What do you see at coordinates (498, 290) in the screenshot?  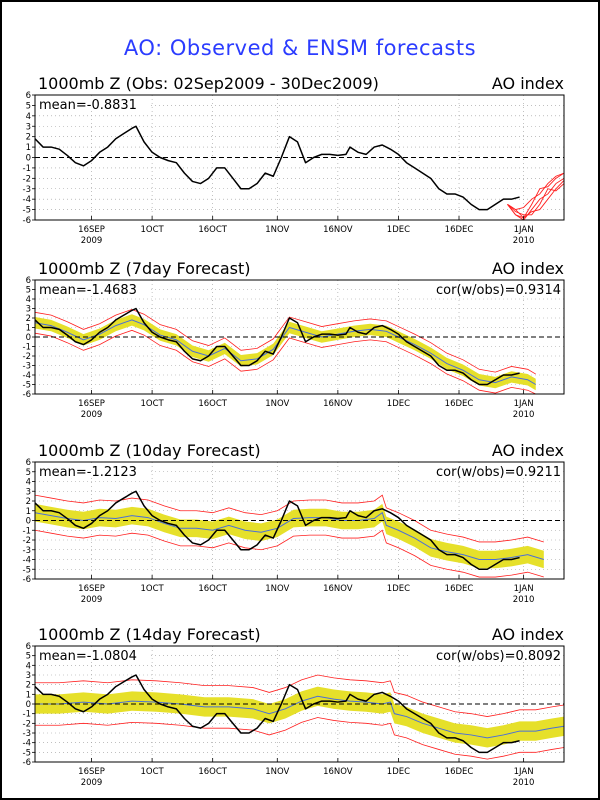 I see `correlation-label: cor(w/obs)=0.9314` at bounding box center [498, 290].